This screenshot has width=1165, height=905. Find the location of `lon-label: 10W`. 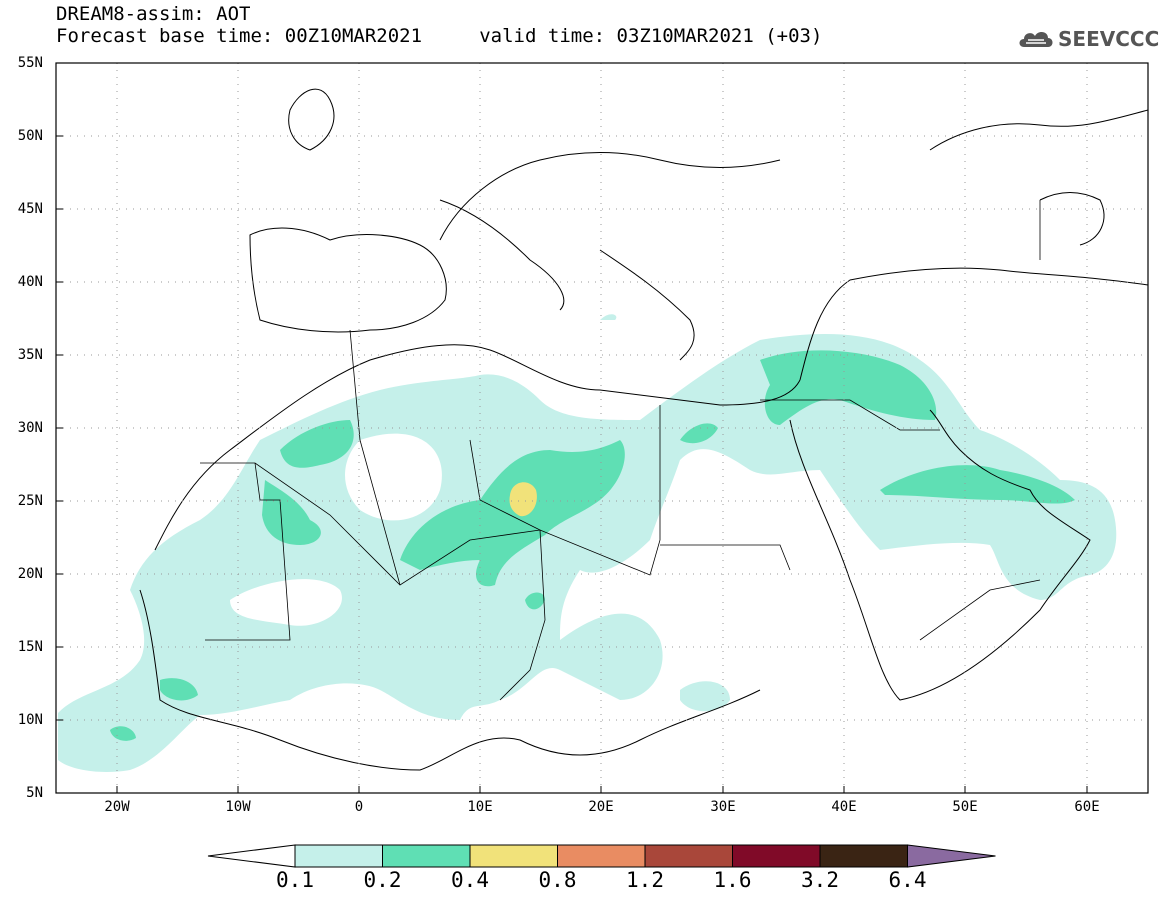

lon-label: 10W is located at coordinates (238, 807).